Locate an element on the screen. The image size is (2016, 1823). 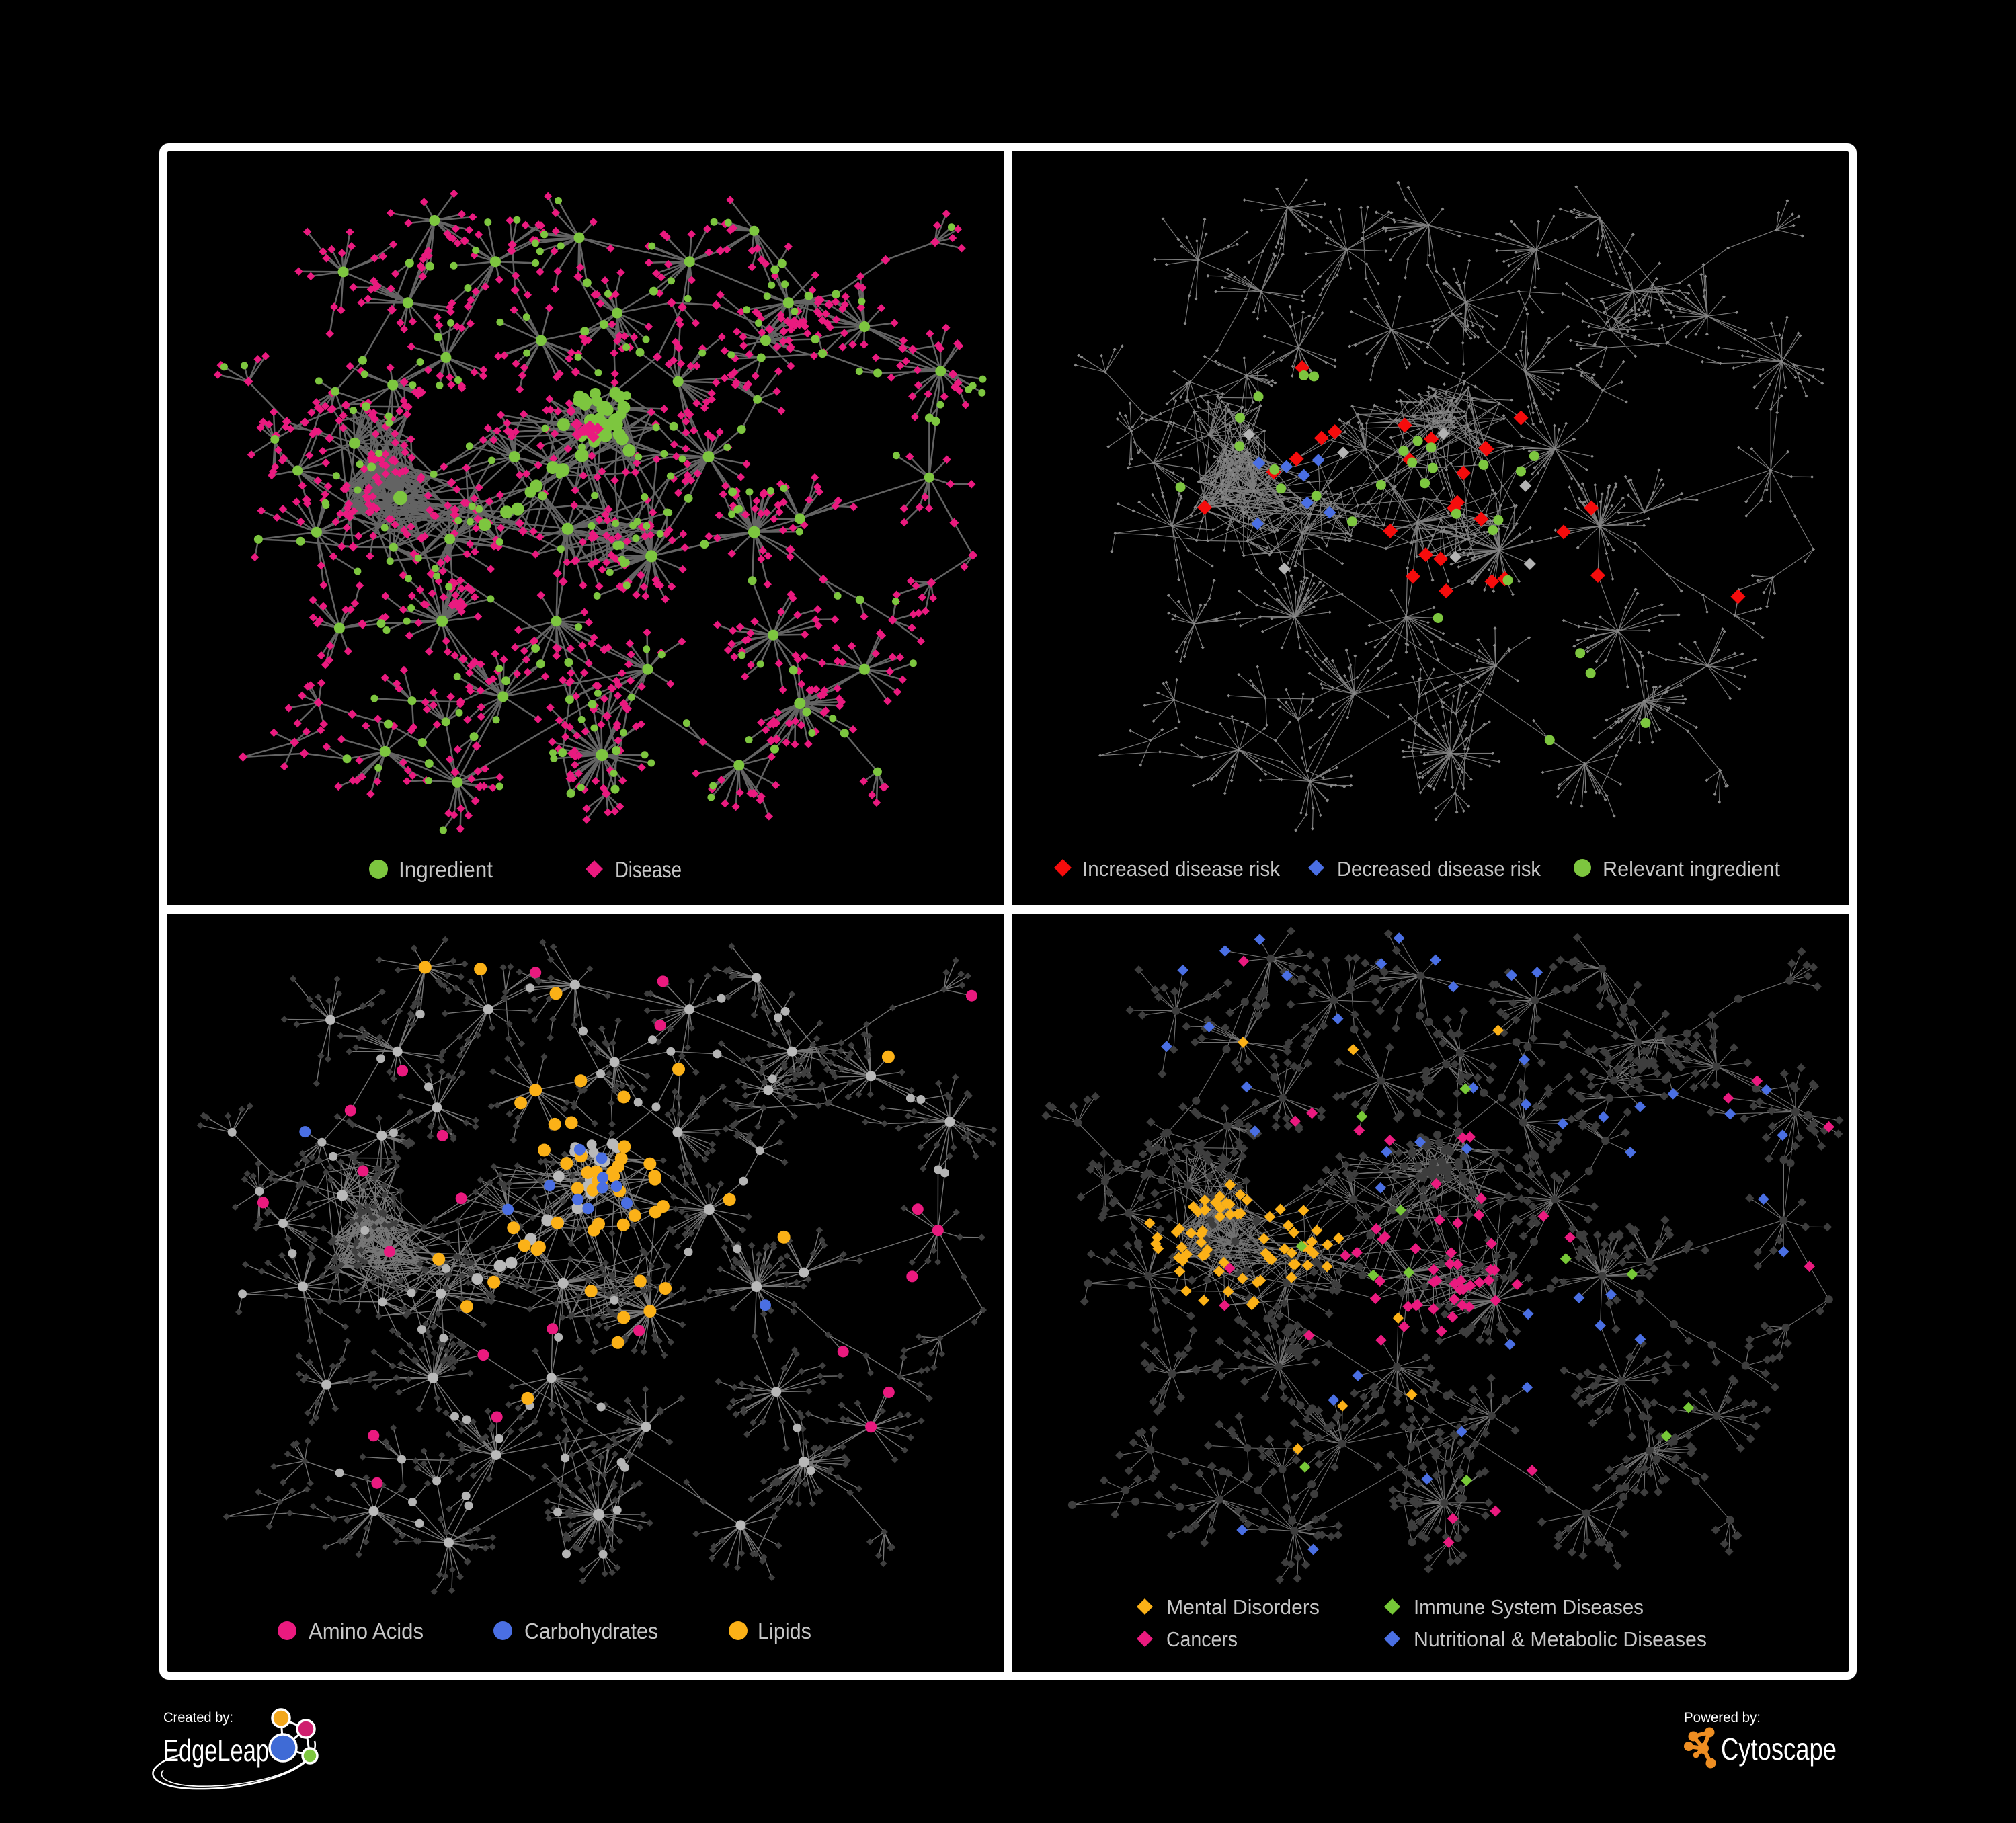
svg-text: Immune System Diseases is located at coordinates (1529, 1607).